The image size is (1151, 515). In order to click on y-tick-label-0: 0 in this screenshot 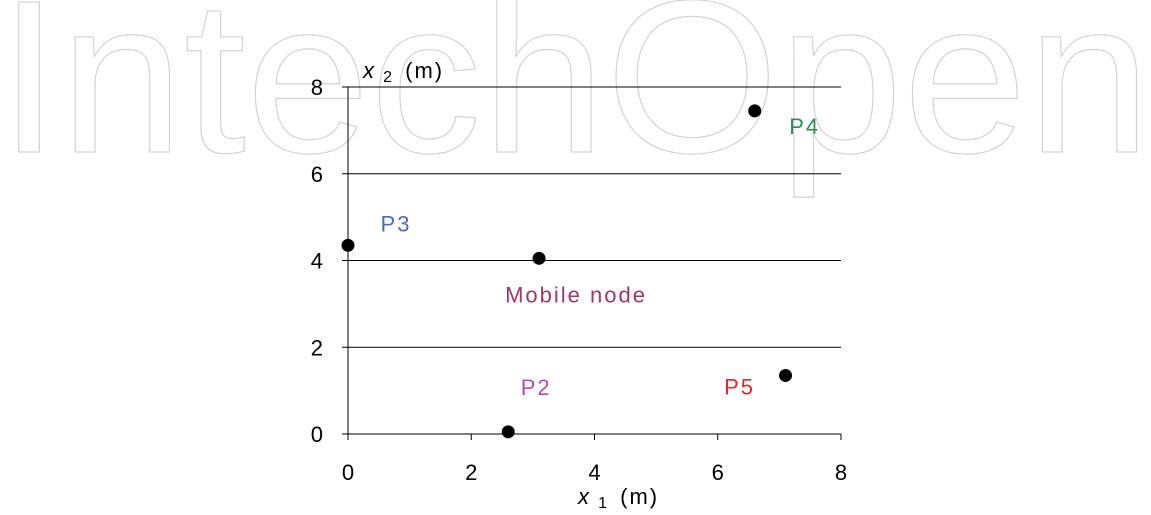, I will do `click(317, 434)`.